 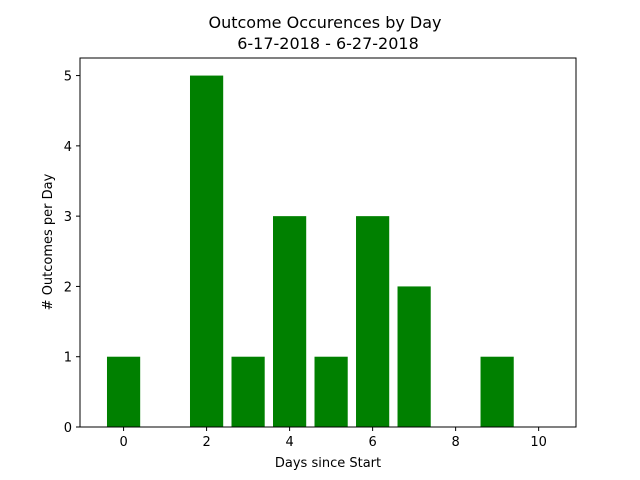 I want to click on x-tick-label: 6, so click(x=372, y=442).